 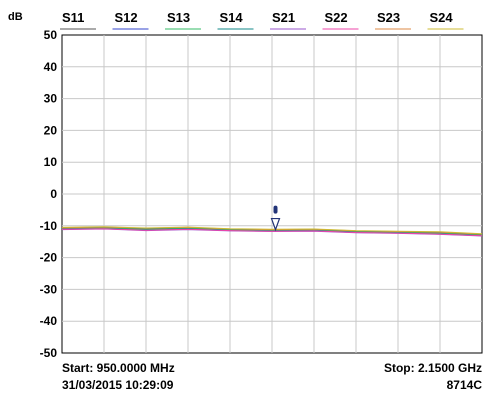 I want to click on trace-s22, so click(x=272, y=232).